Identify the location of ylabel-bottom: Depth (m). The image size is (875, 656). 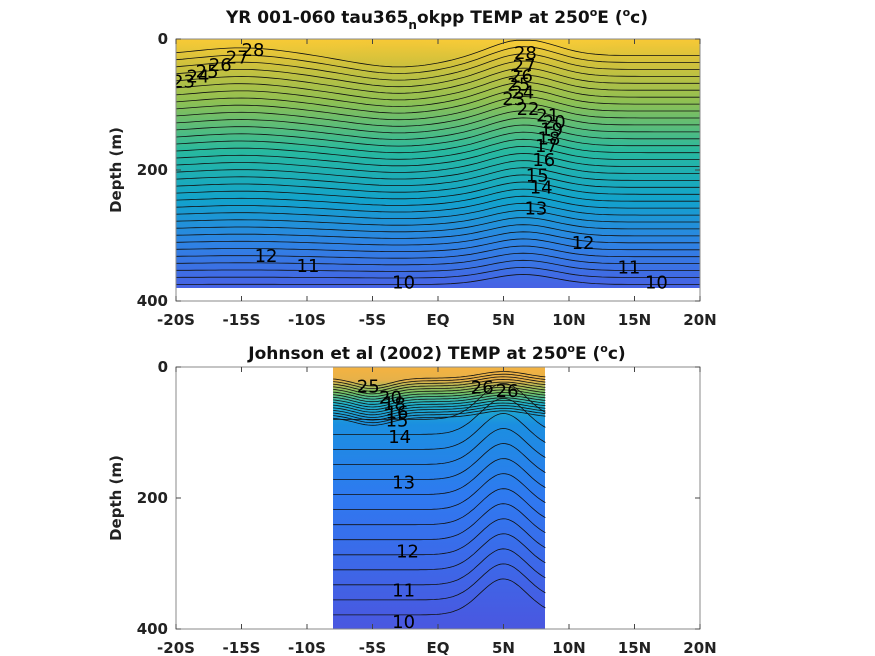
(116, 498).